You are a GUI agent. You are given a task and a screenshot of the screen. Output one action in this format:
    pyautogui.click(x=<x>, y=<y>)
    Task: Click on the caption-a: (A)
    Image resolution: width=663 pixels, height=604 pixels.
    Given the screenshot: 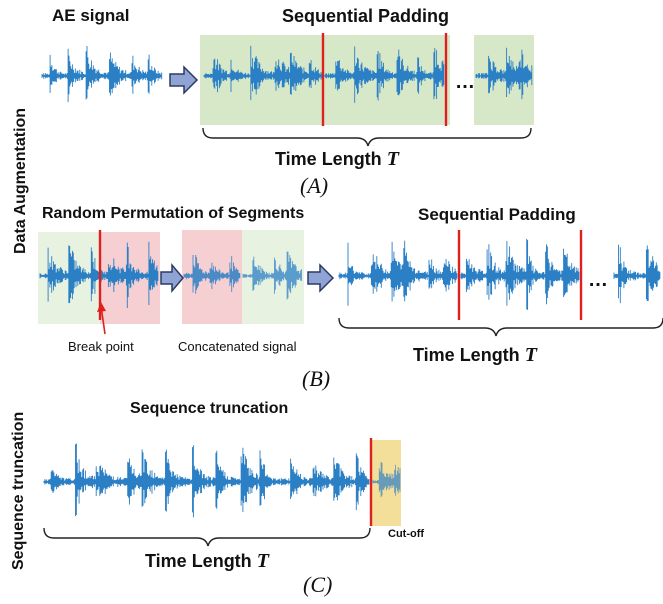 What is the action you would take?
    pyautogui.click(x=314, y=185)
    